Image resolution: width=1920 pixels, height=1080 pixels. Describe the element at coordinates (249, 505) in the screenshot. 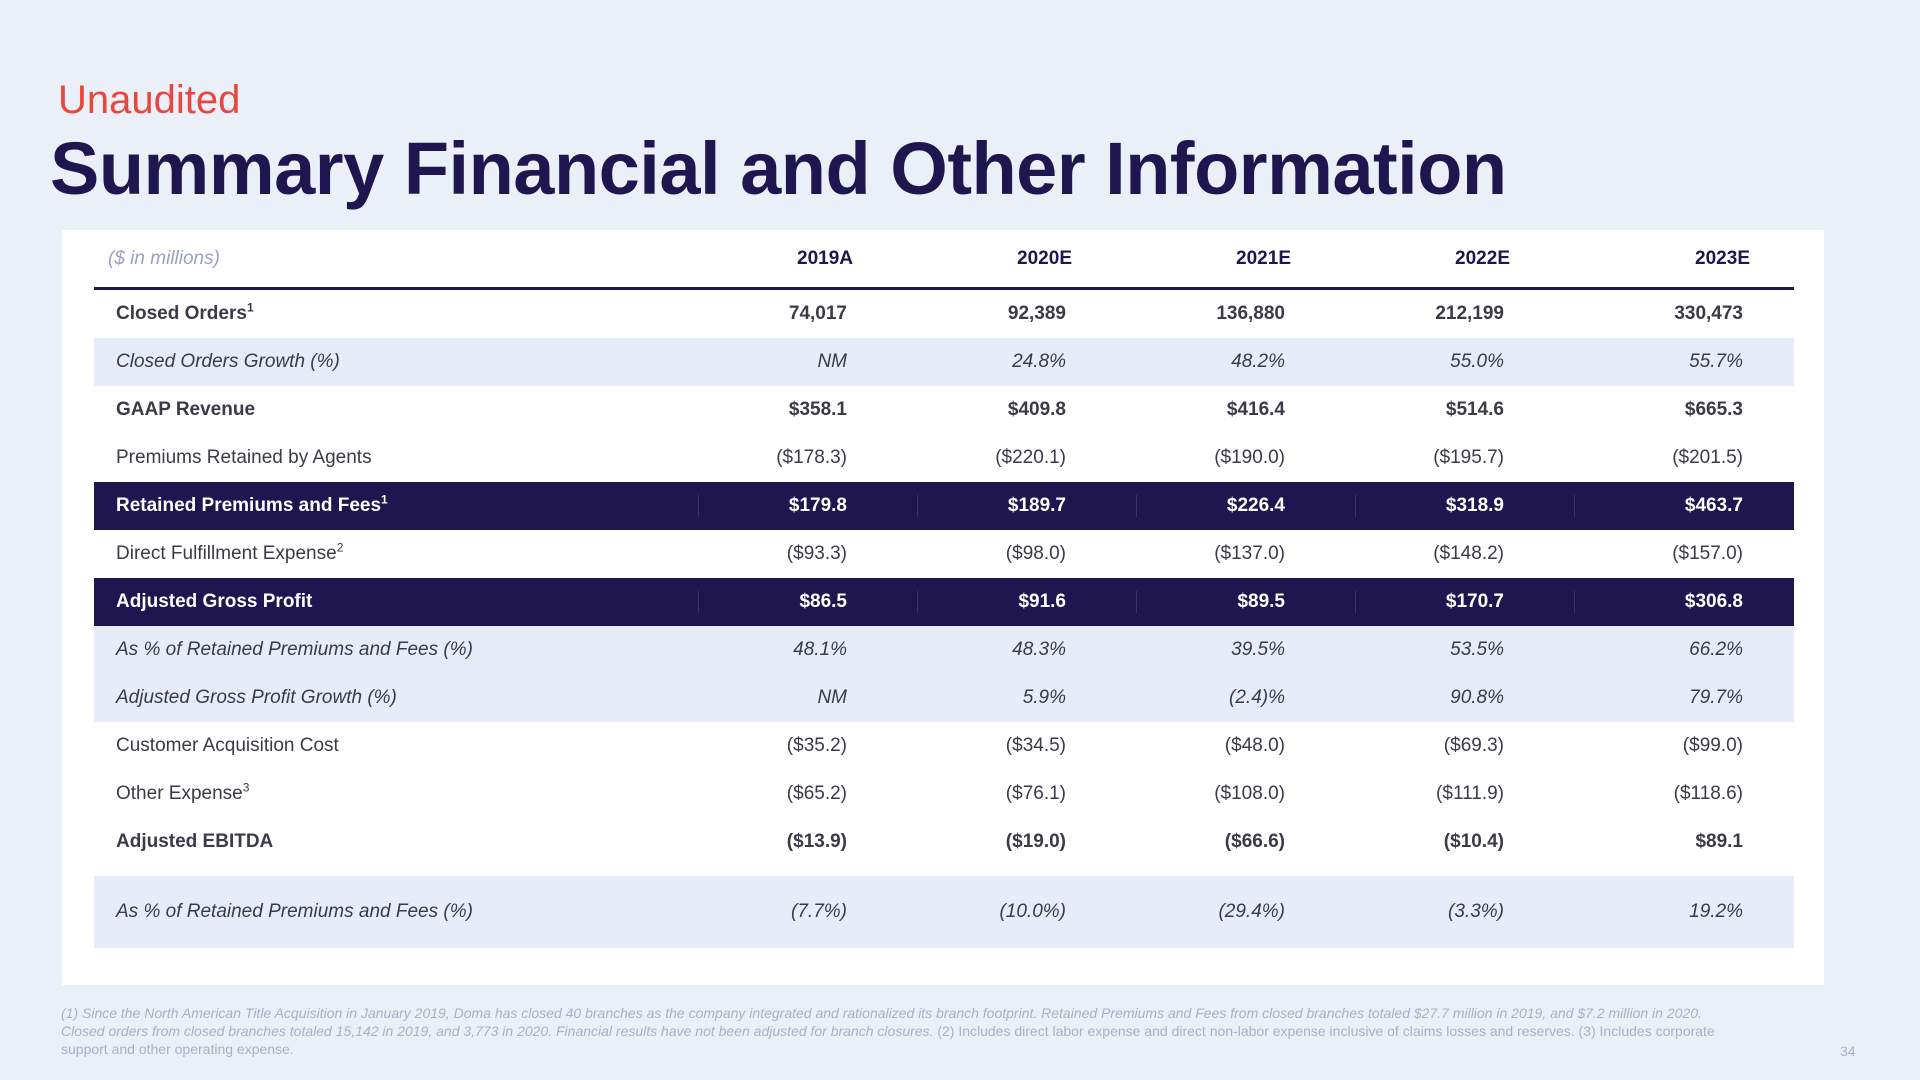

I see `row-label-text: Retained Premiums and Fees` at that location.